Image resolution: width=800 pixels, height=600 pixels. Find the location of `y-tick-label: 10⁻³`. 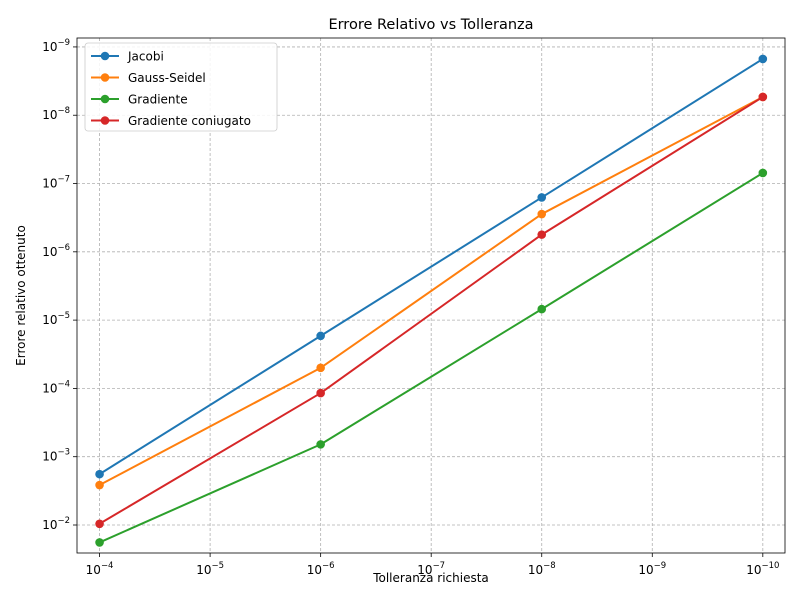

y-tick-label: 10⁻³ is located at coordinates (56, 456).